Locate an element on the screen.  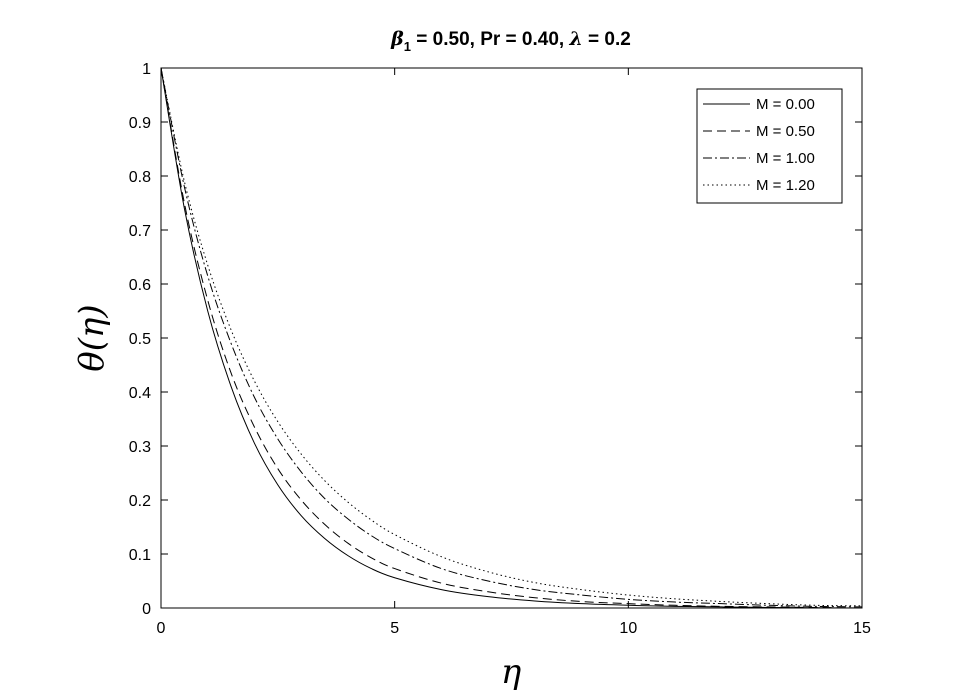
title-beta-subscript: 1 is located at coordinates (407, 46).